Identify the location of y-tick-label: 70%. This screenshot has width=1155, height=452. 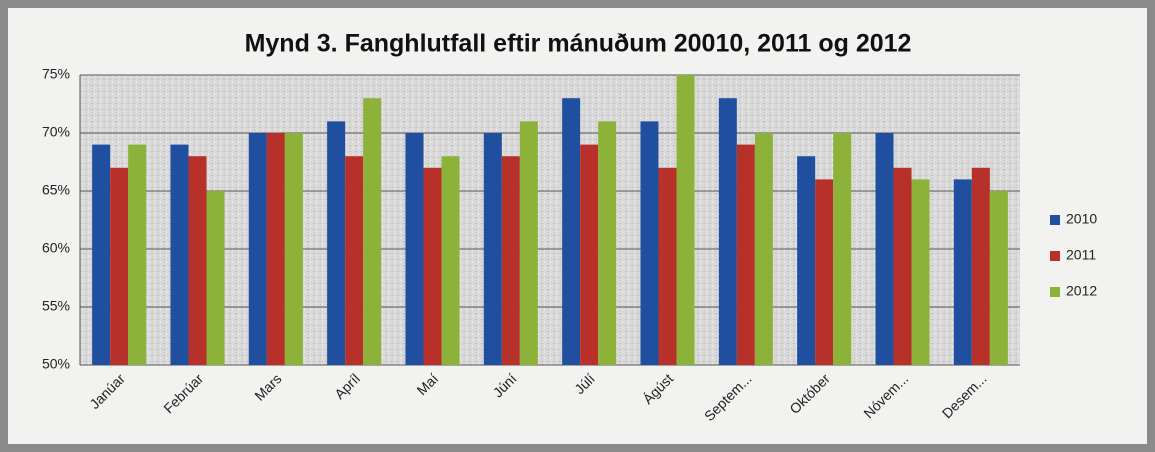
(56, 132).